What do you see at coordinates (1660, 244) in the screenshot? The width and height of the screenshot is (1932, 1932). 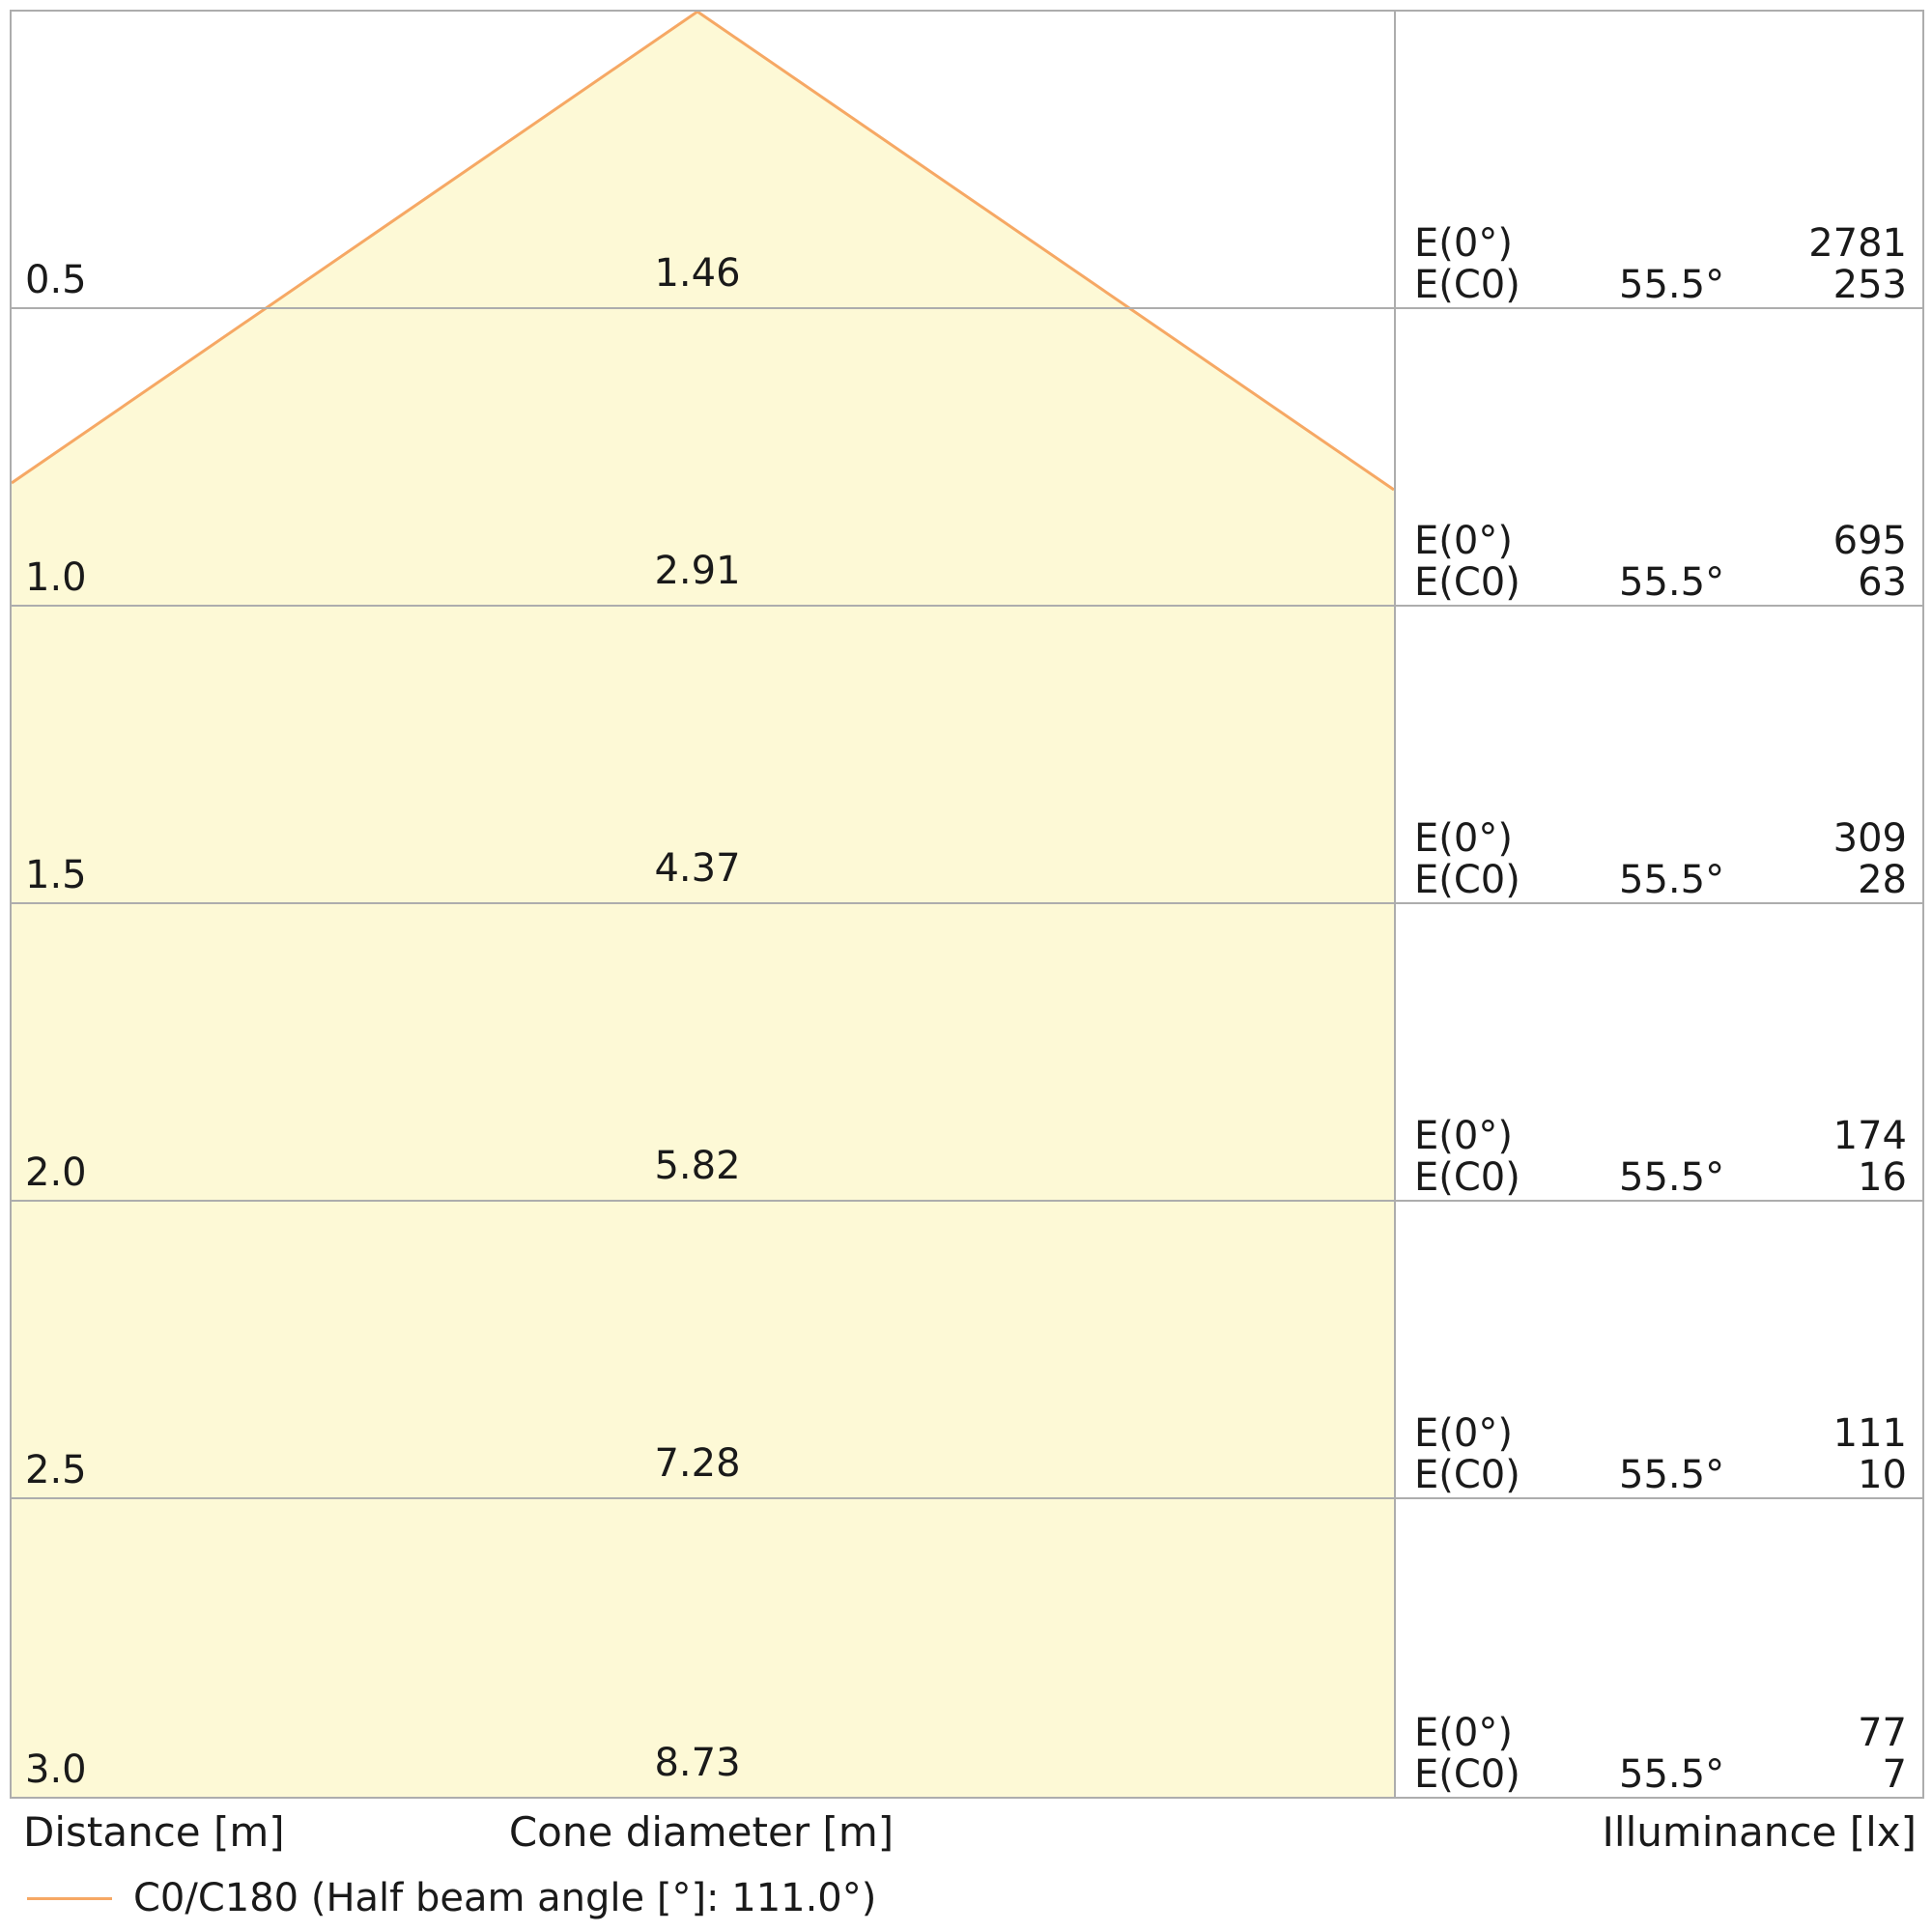 I see `e0-line: E(0°) 2781` at bounding box center [1660, 244].